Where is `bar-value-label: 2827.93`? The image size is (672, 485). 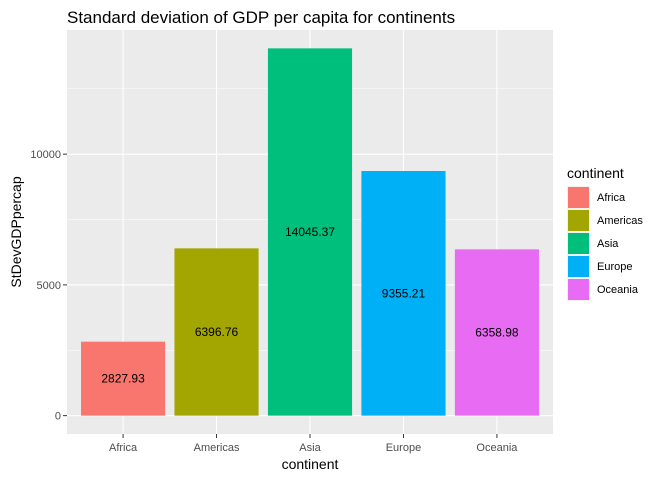 bar-value-label: 2827.93 is located at coordinates (123, 379).